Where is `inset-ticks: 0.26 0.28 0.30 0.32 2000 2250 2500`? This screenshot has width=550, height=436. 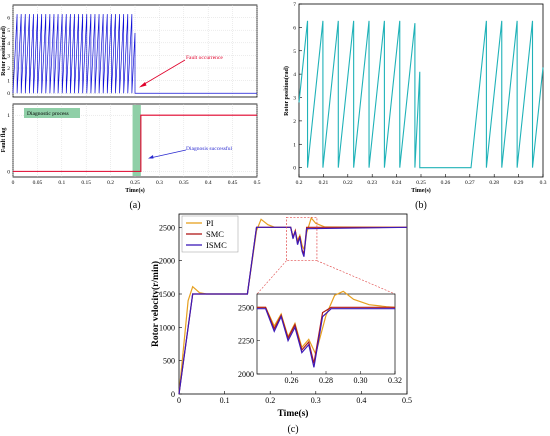
inset-ticks: 0.26 0.28 0.30 0.32 2000 2250 2500 is located at coordinates (320, 344).